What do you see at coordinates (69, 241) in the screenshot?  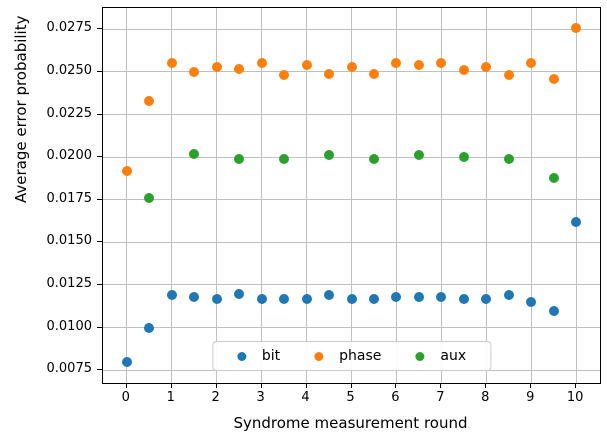 I see `y-tick-label: 0.0150` at bounding box center [69, 241].